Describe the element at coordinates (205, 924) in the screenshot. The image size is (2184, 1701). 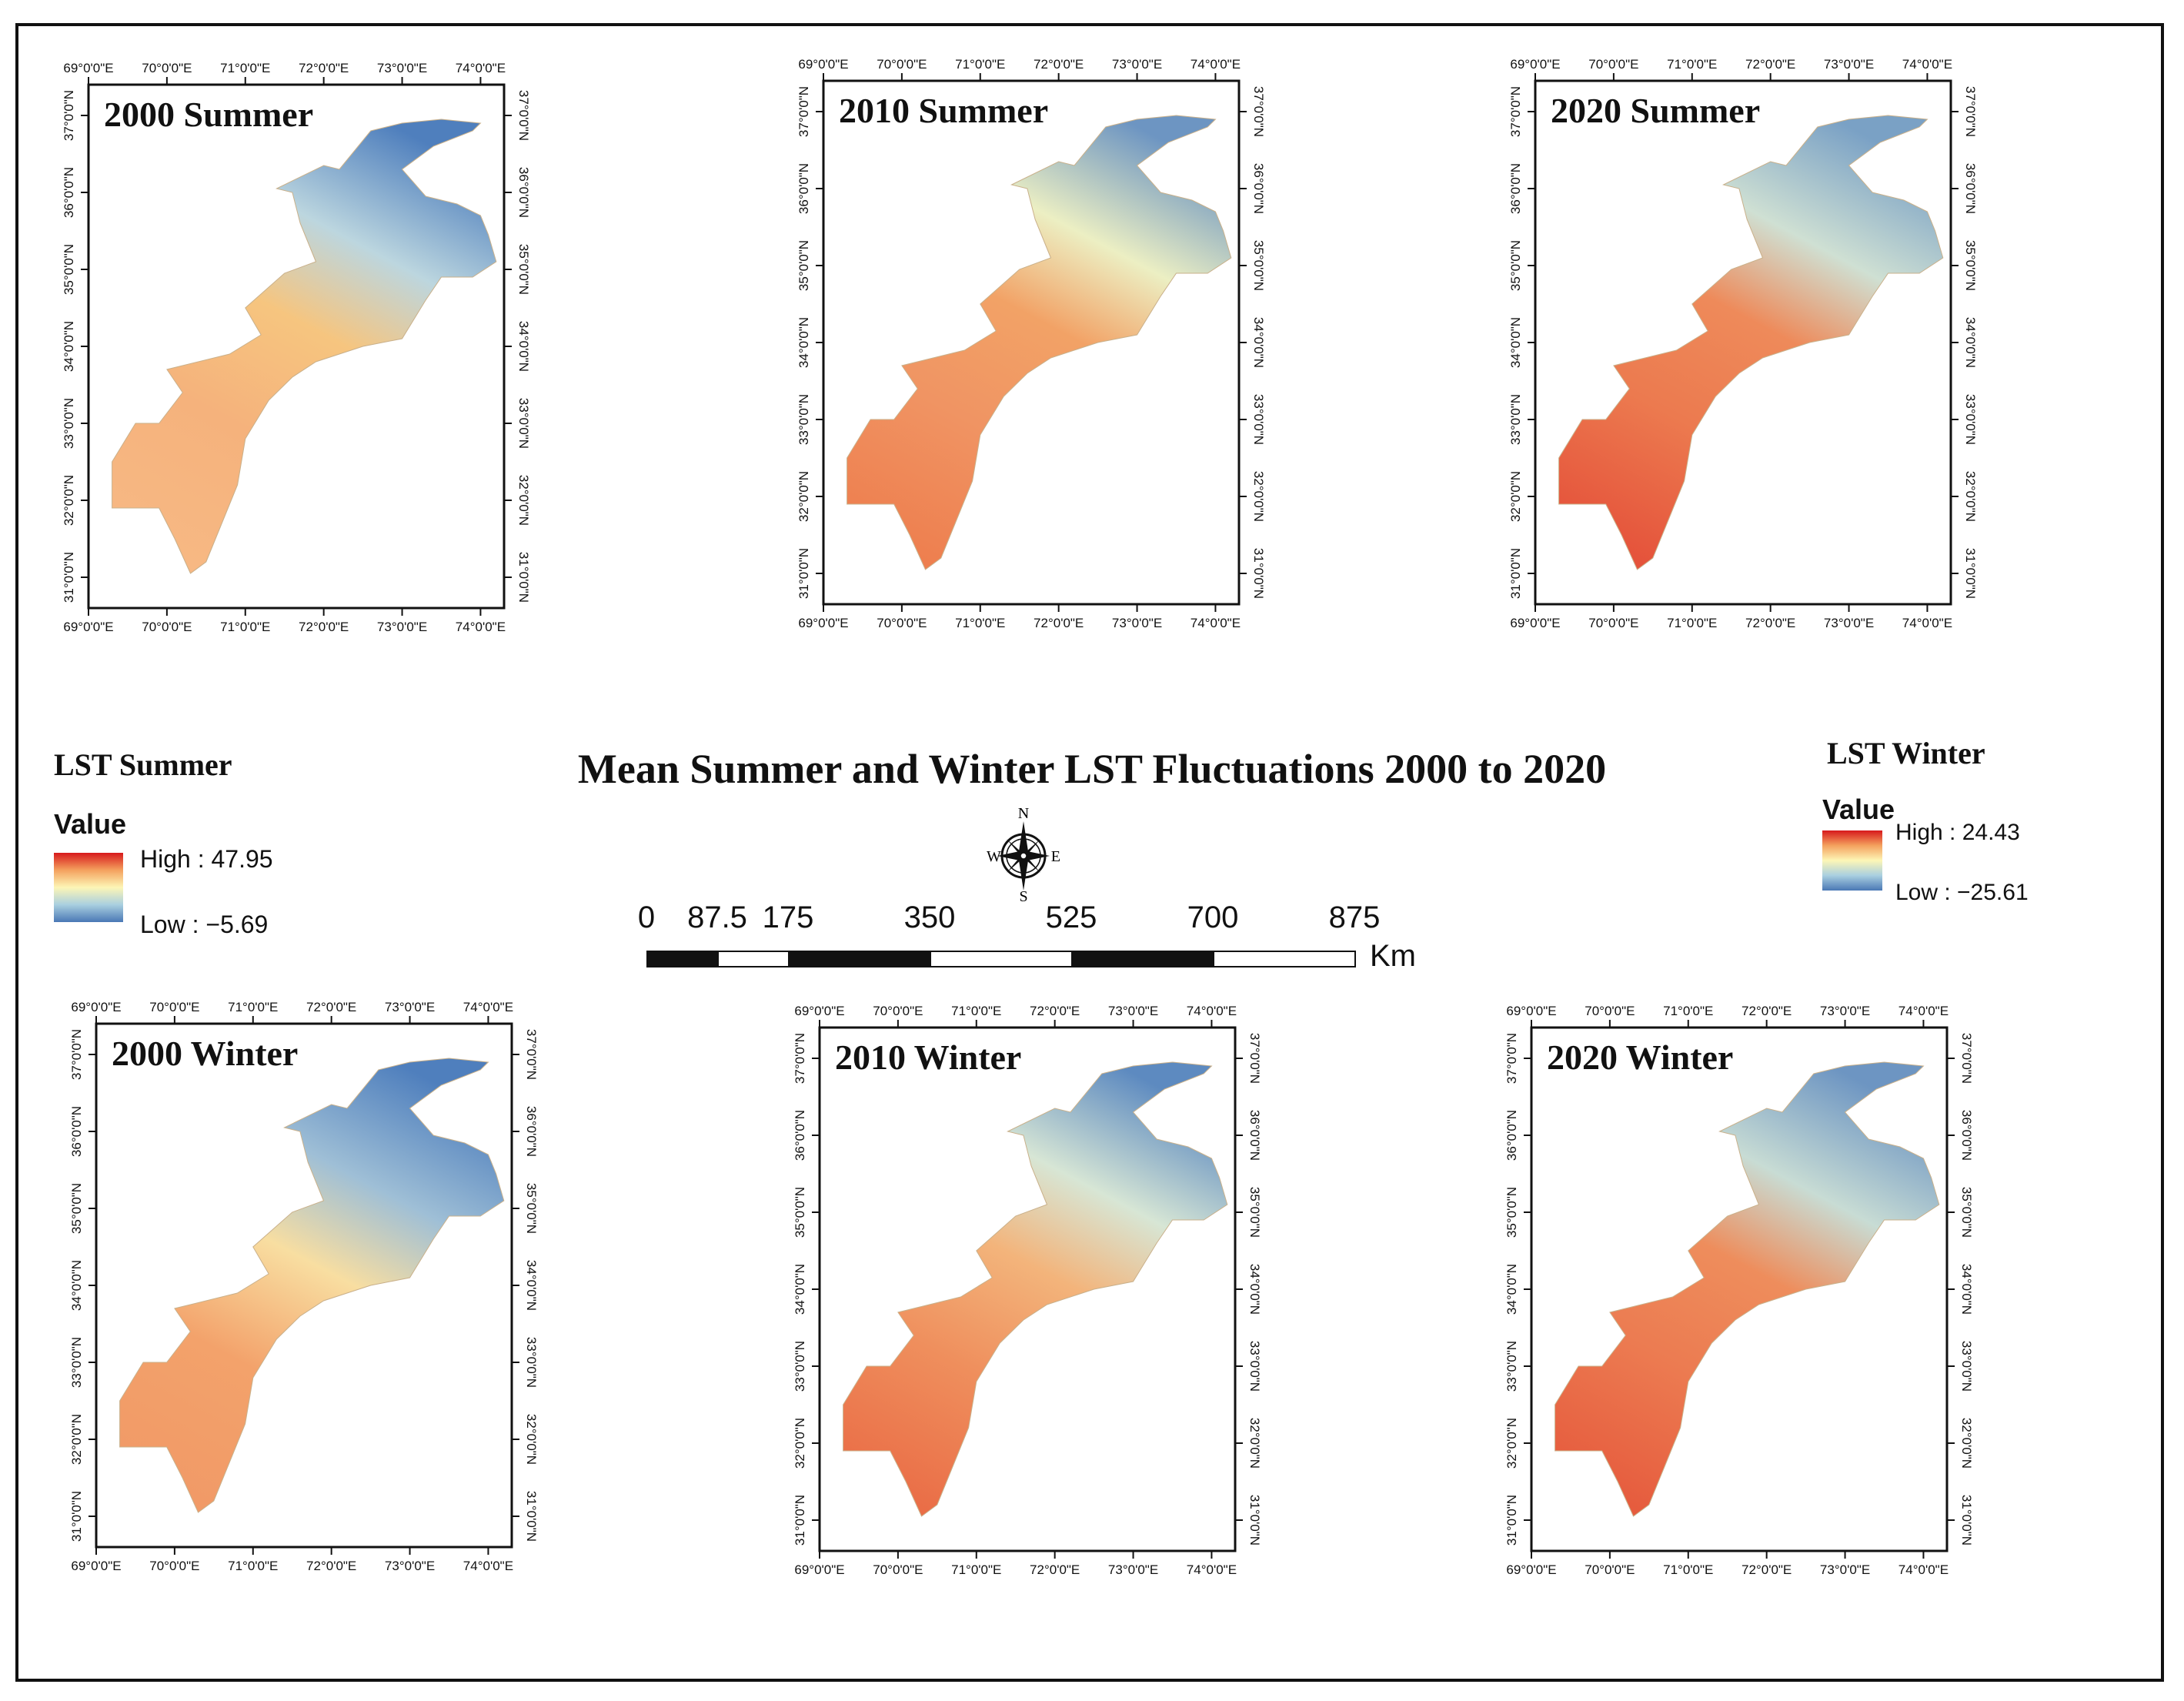
I see `legend-summer-low: Low : −5.69` at that location.